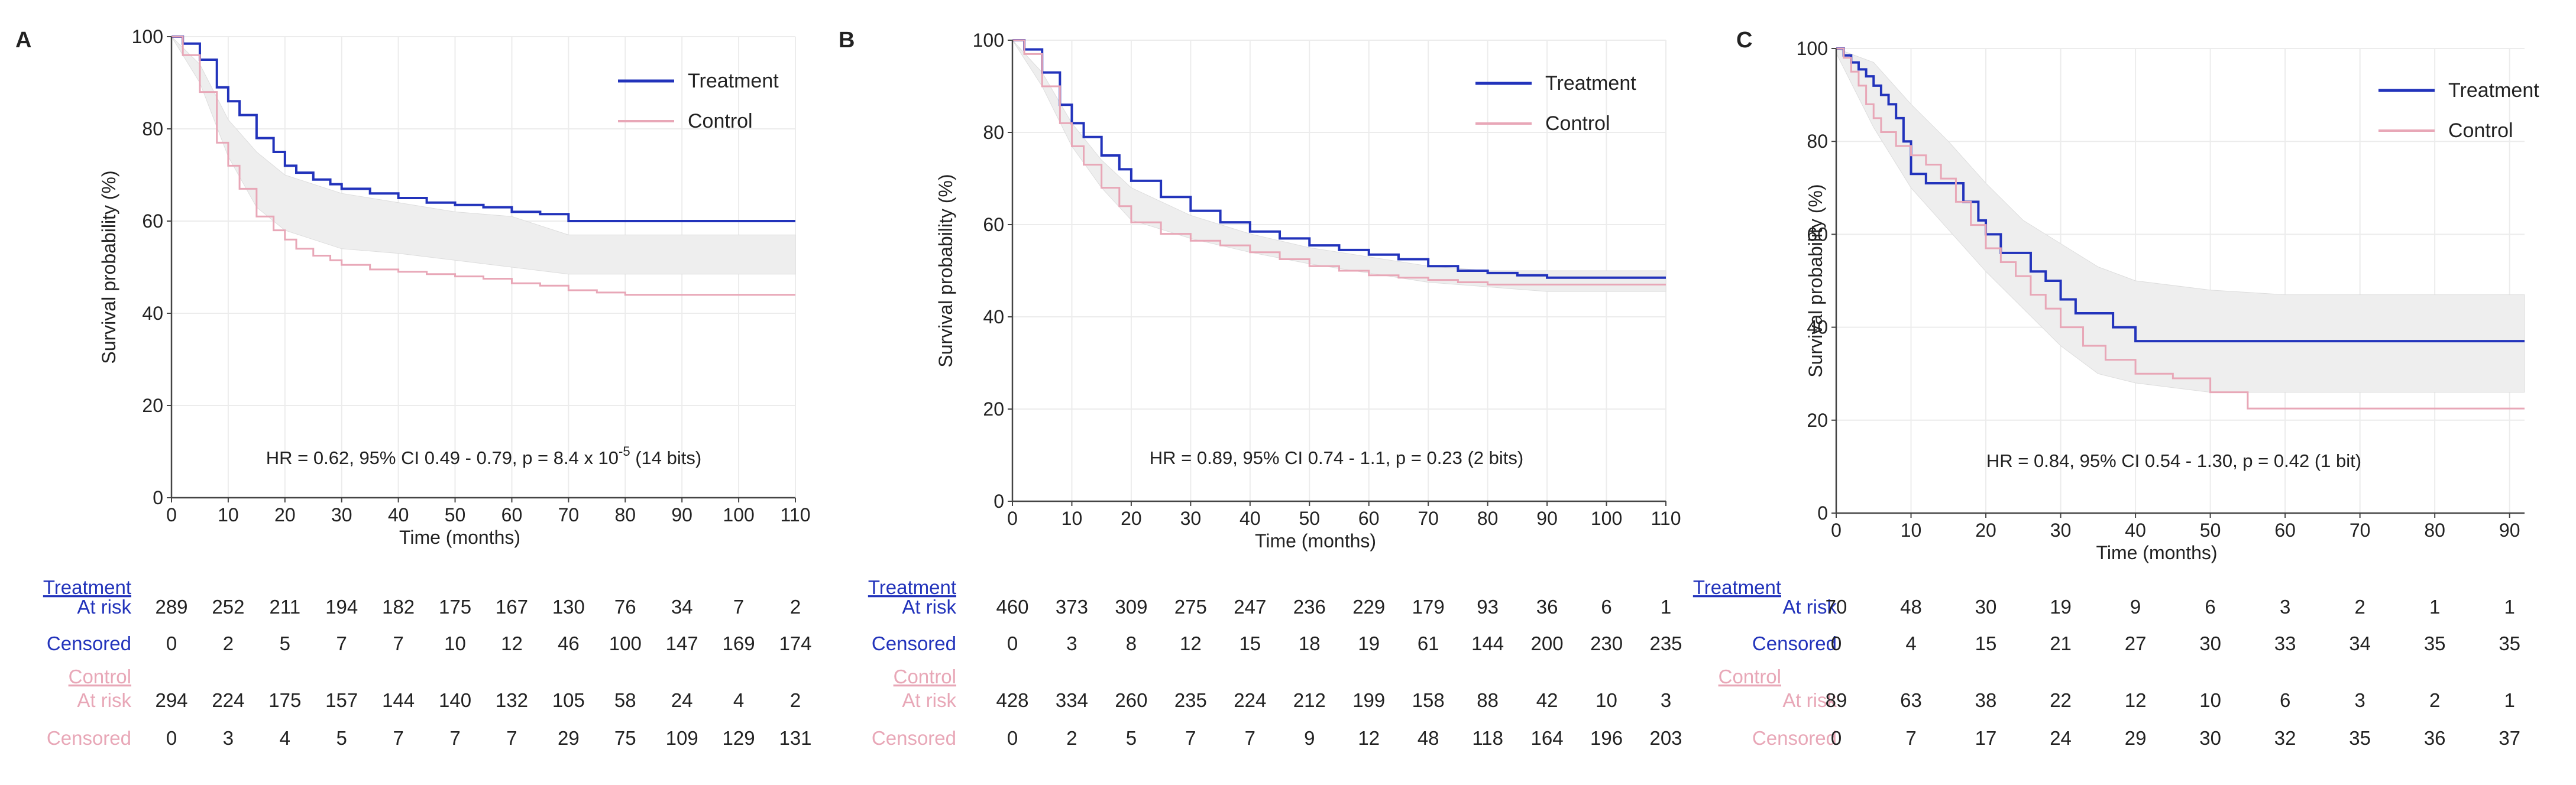 The height and width of the screenshot is (785, 2576). What do you see at coordinates (1488, 643) in the screenshot?
I see `risk-cell-treatment-censored: 144` at bounding box center [1488, 643].